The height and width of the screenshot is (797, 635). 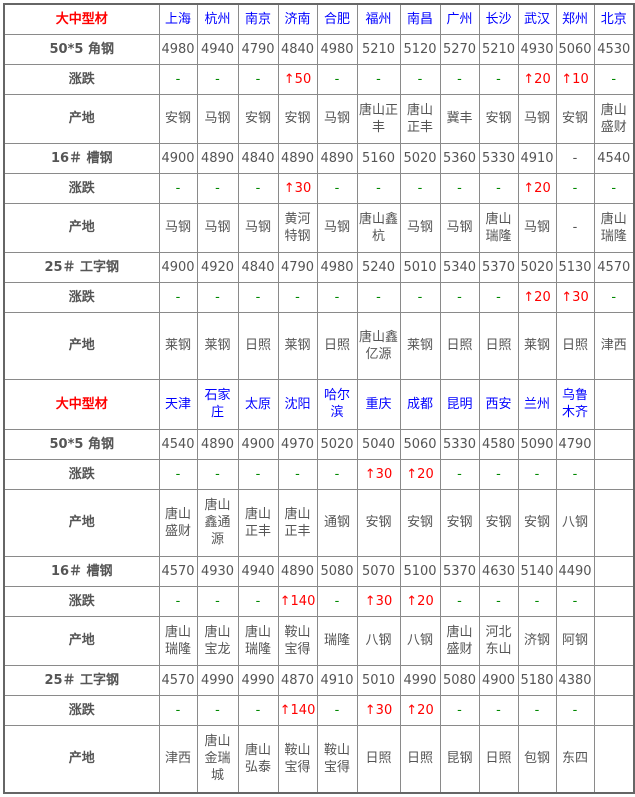 I want to click on price-cell: 4930, so click(x=217, y=571).